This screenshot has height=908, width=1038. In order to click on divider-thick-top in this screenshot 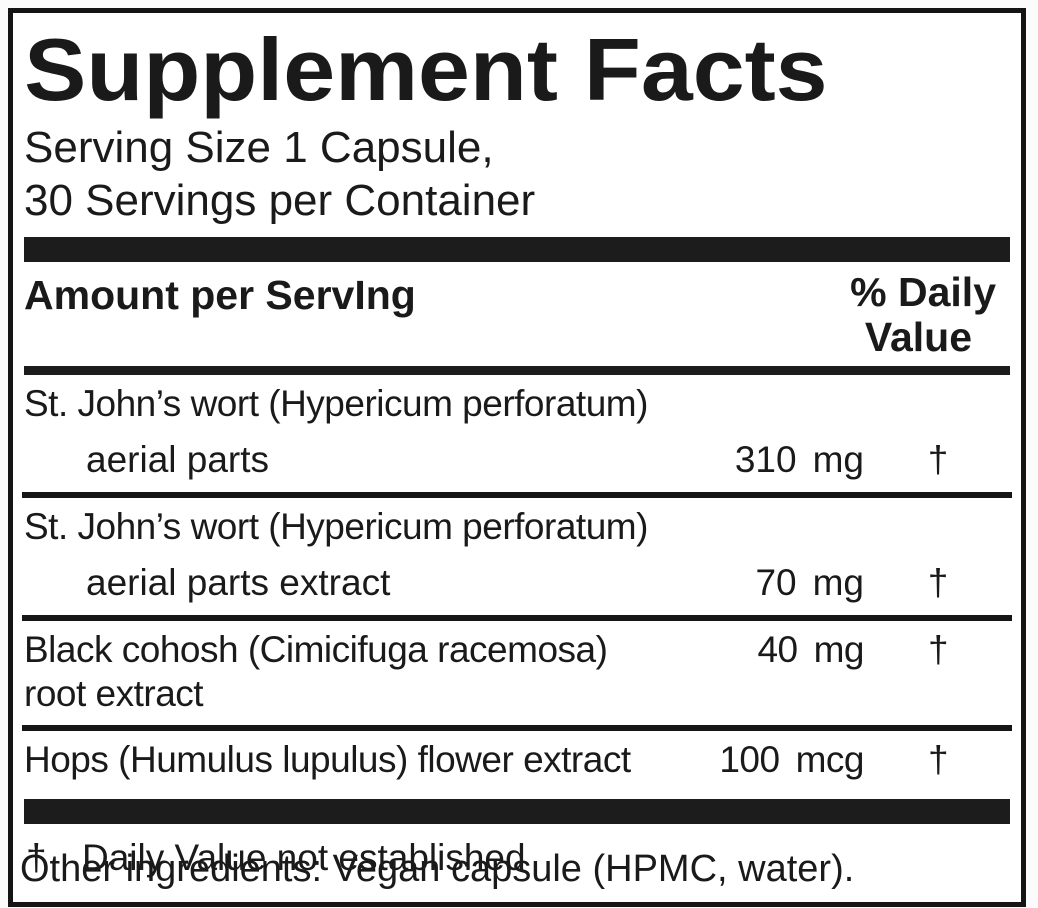, I will do `click(517, 249)`.